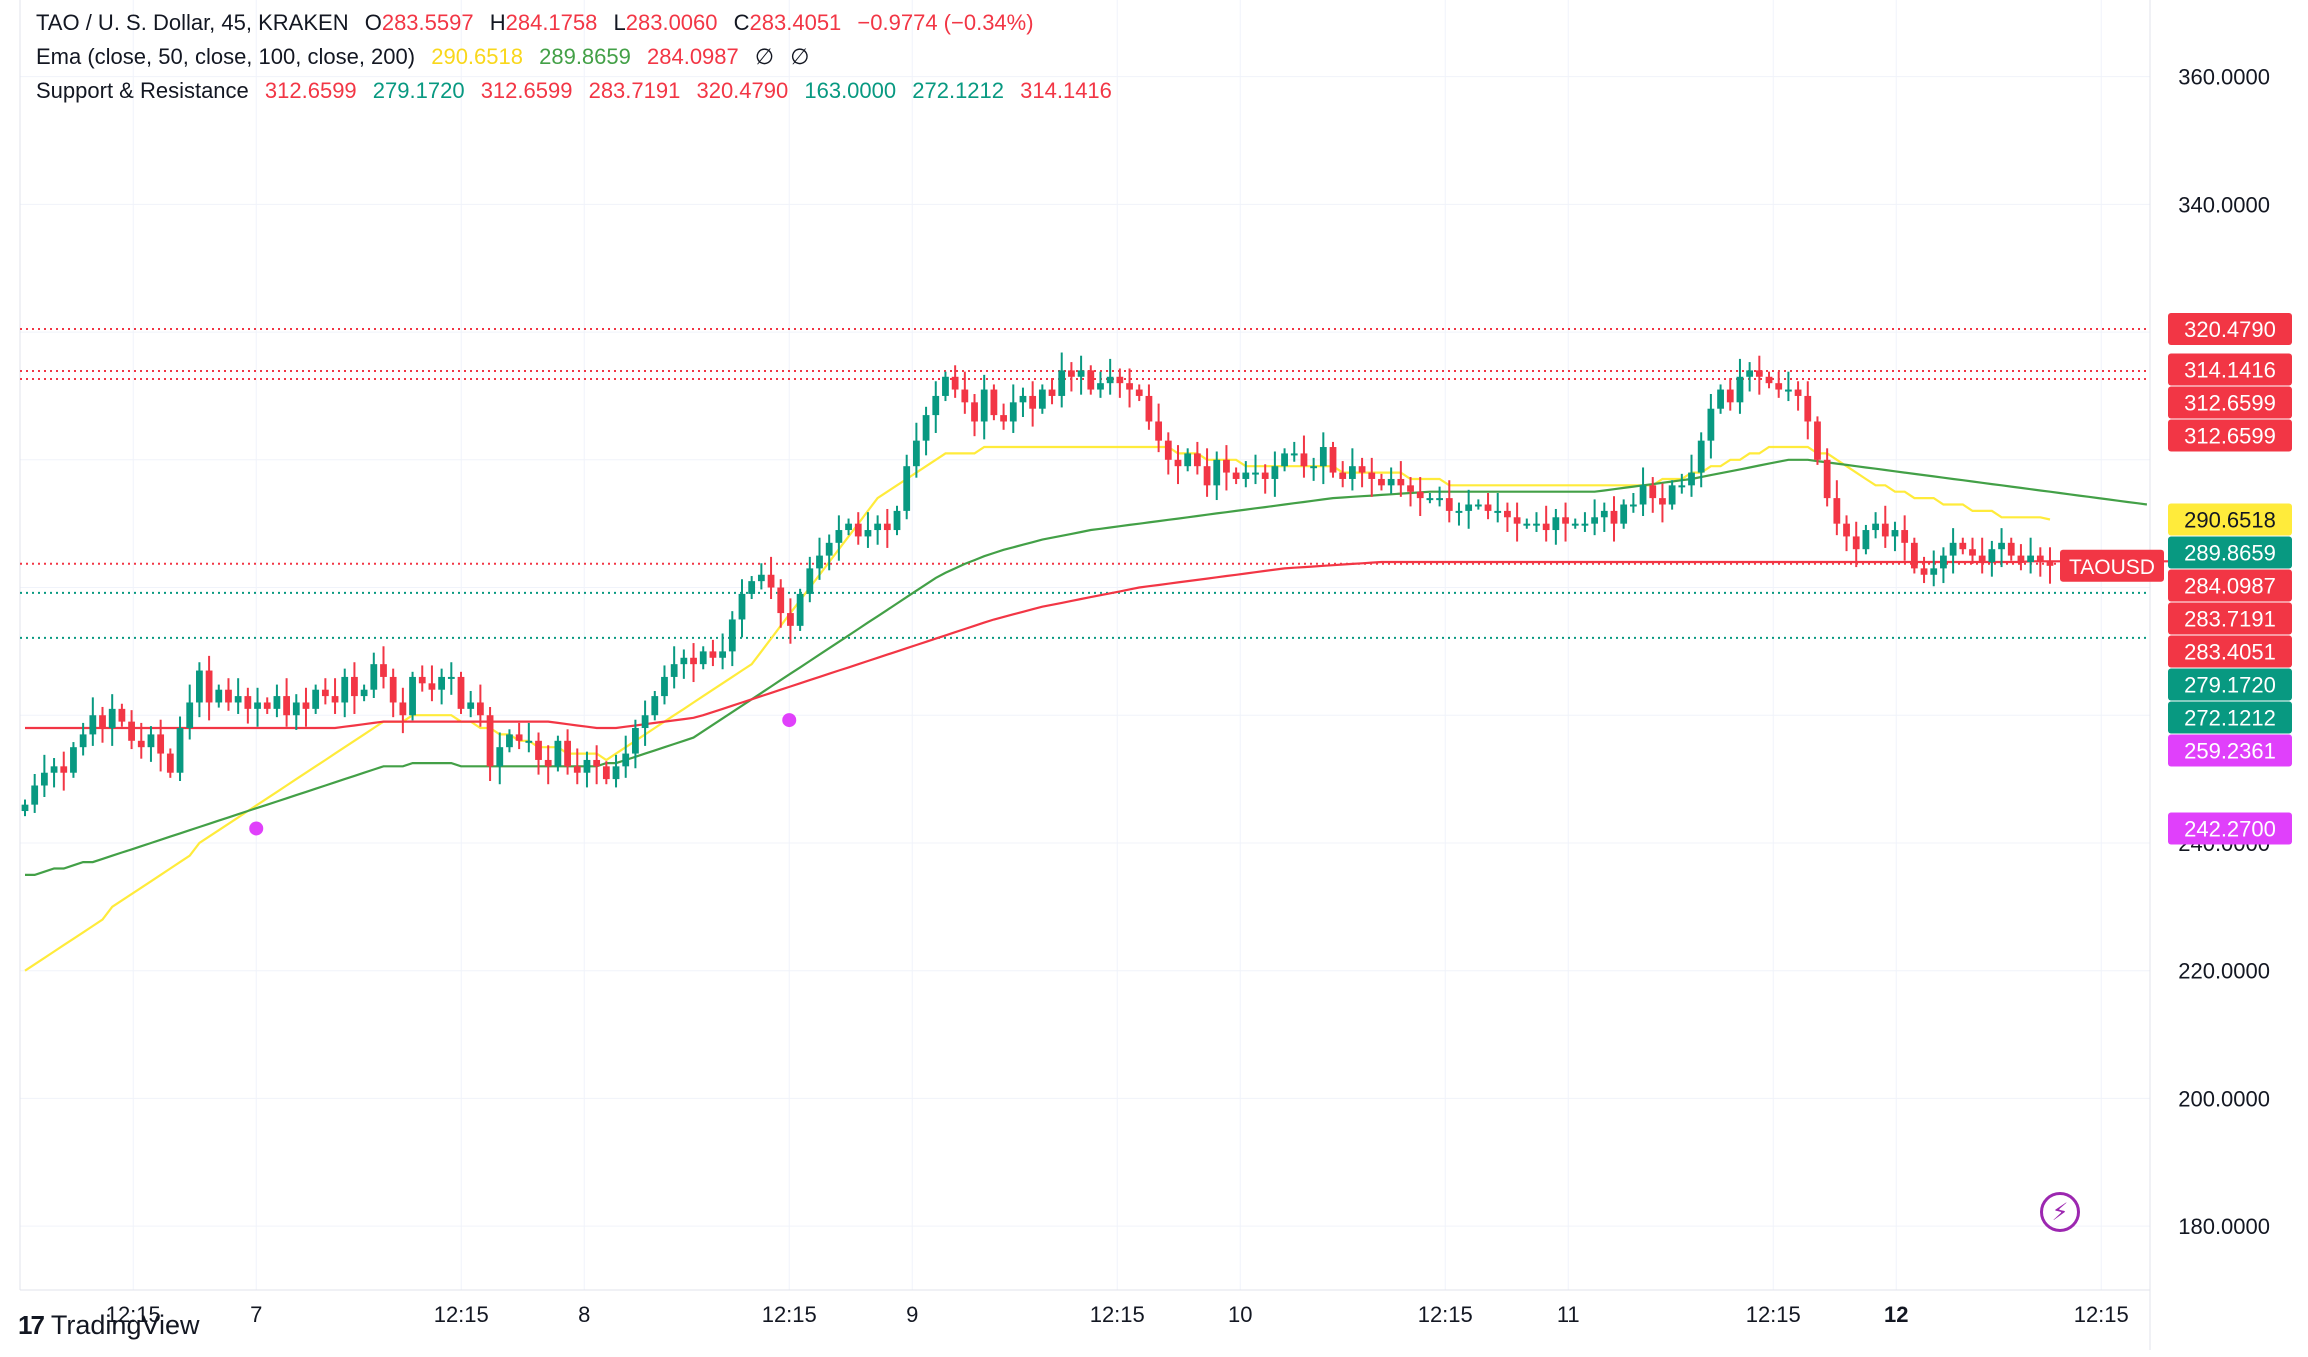 This screenshot has height=1357, width=2308. Describe the element at coordinates (310, 90) in the screenshot. I see `sr-value-1: 312.6599` at that location.